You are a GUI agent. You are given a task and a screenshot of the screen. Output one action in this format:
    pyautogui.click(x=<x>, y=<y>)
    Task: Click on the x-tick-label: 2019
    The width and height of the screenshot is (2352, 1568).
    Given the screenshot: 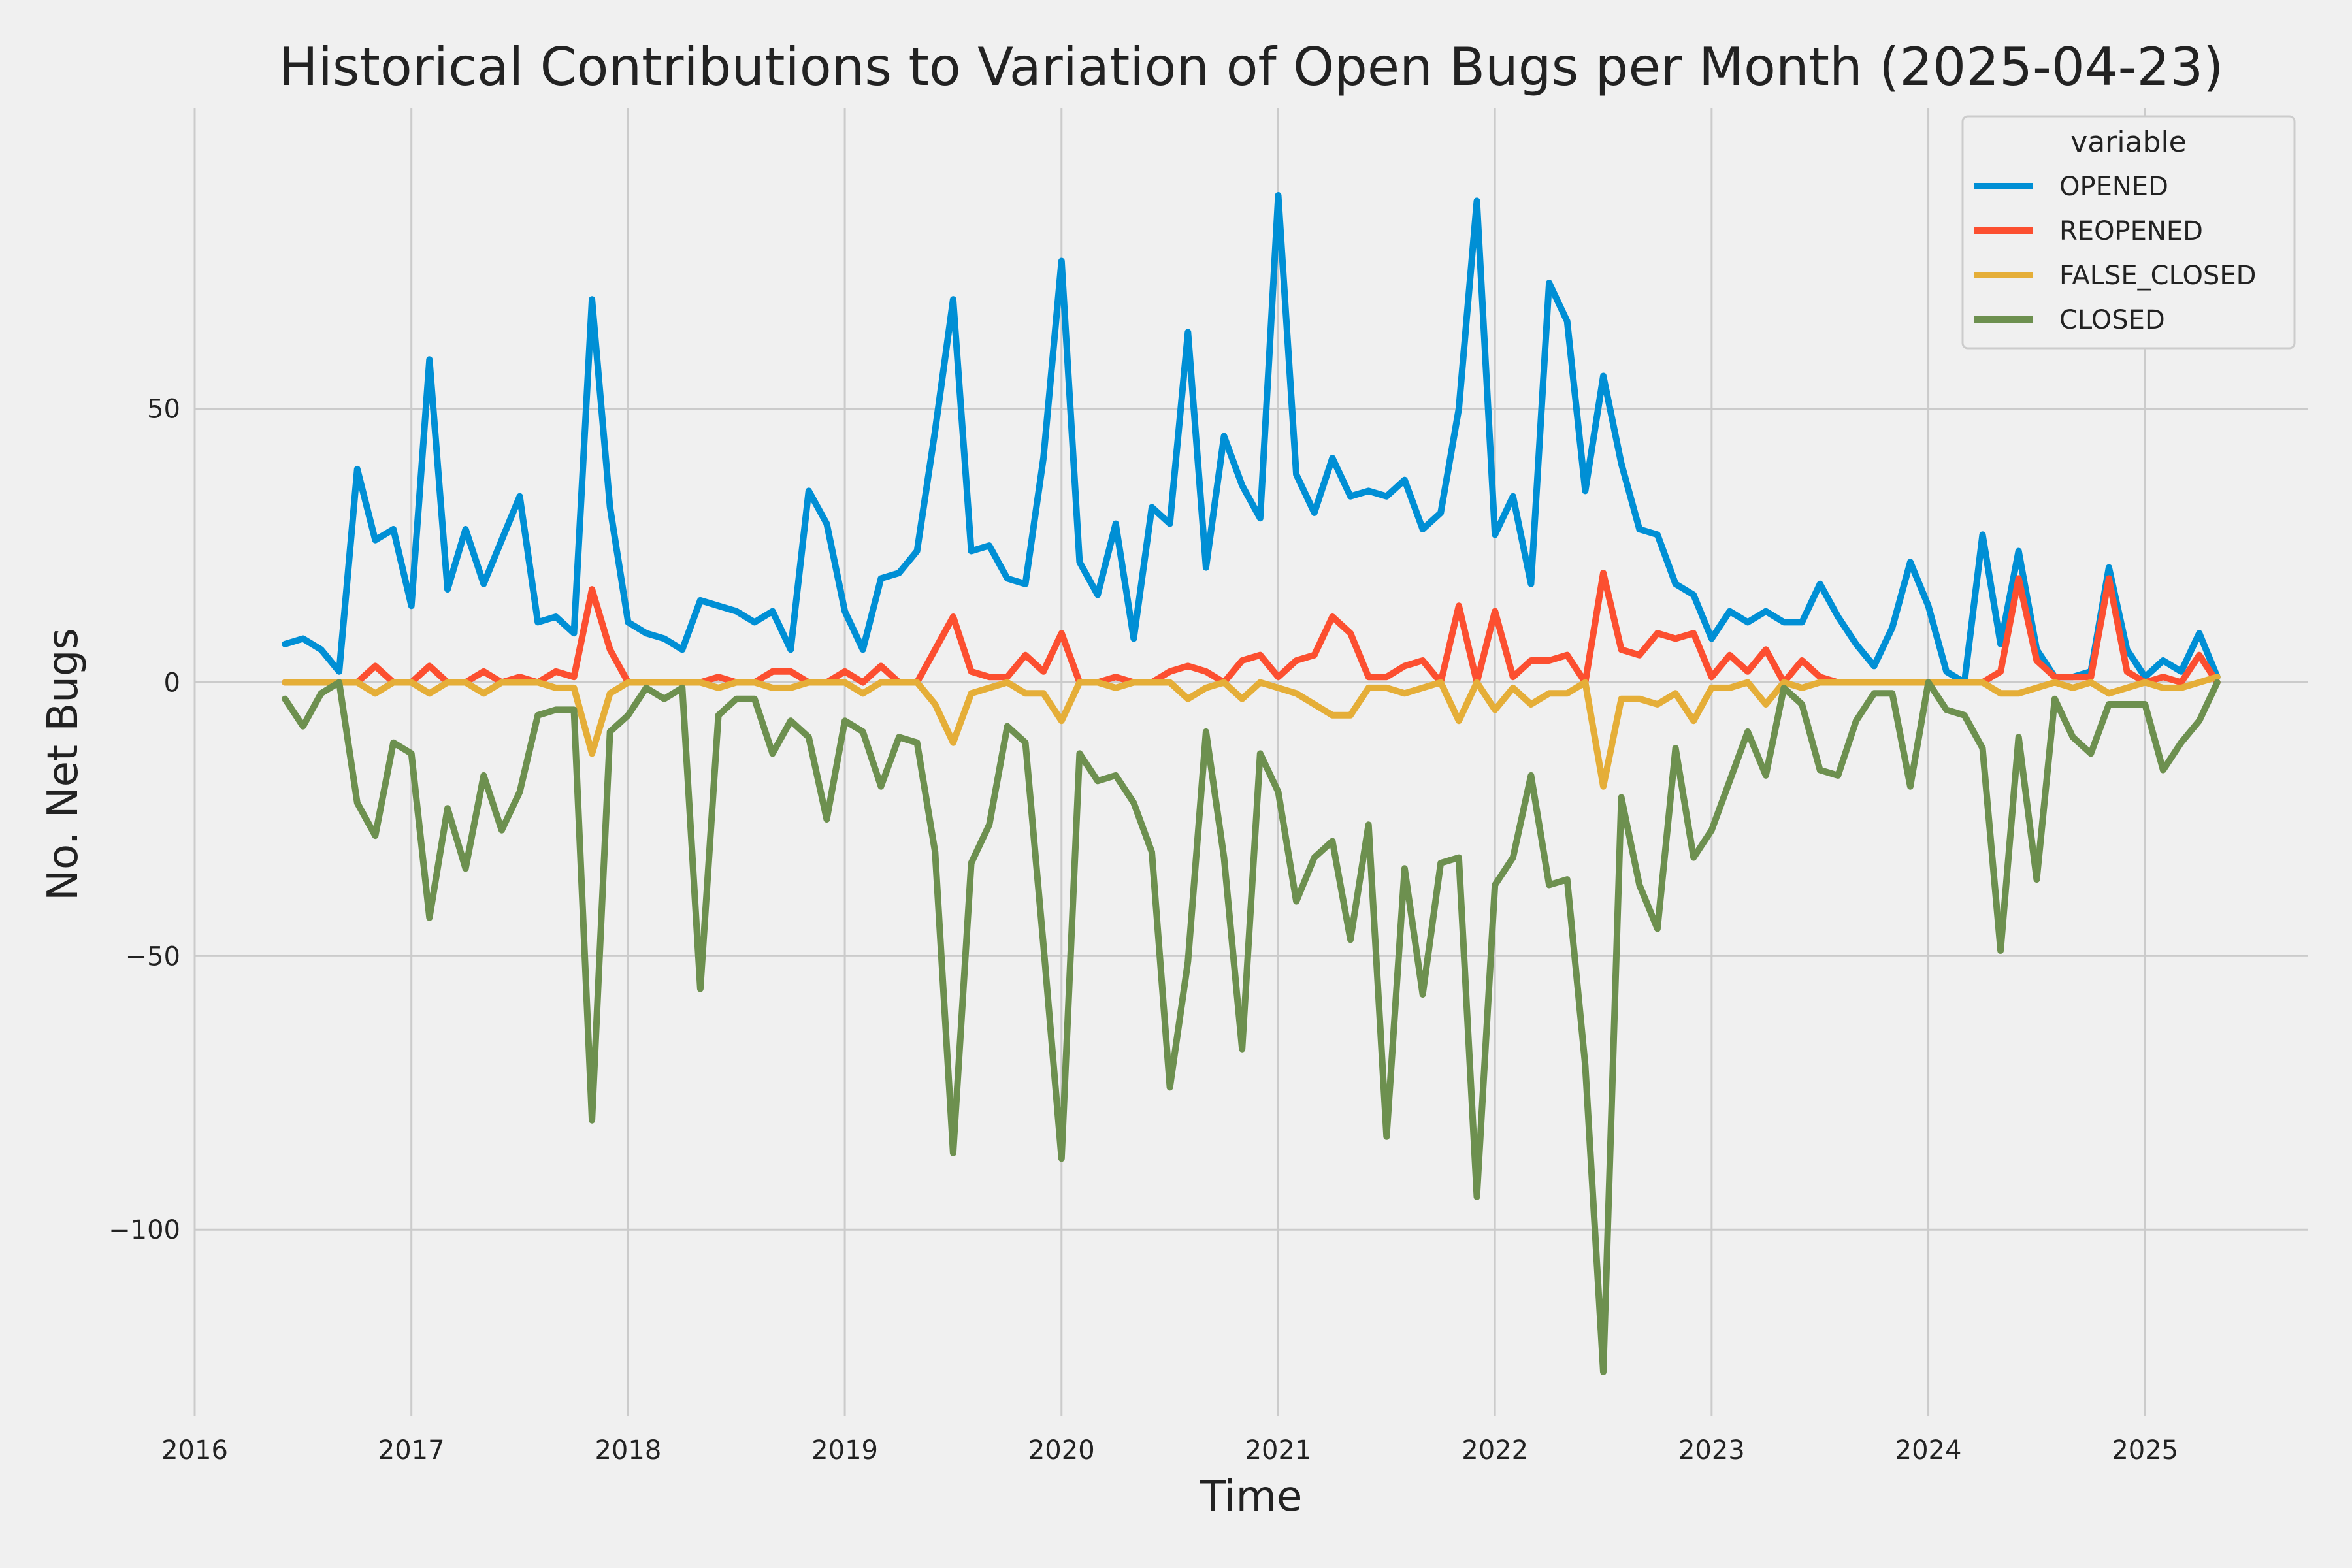 What is the action you would take?
    pyautogui.click(x=844, y=1450)
    